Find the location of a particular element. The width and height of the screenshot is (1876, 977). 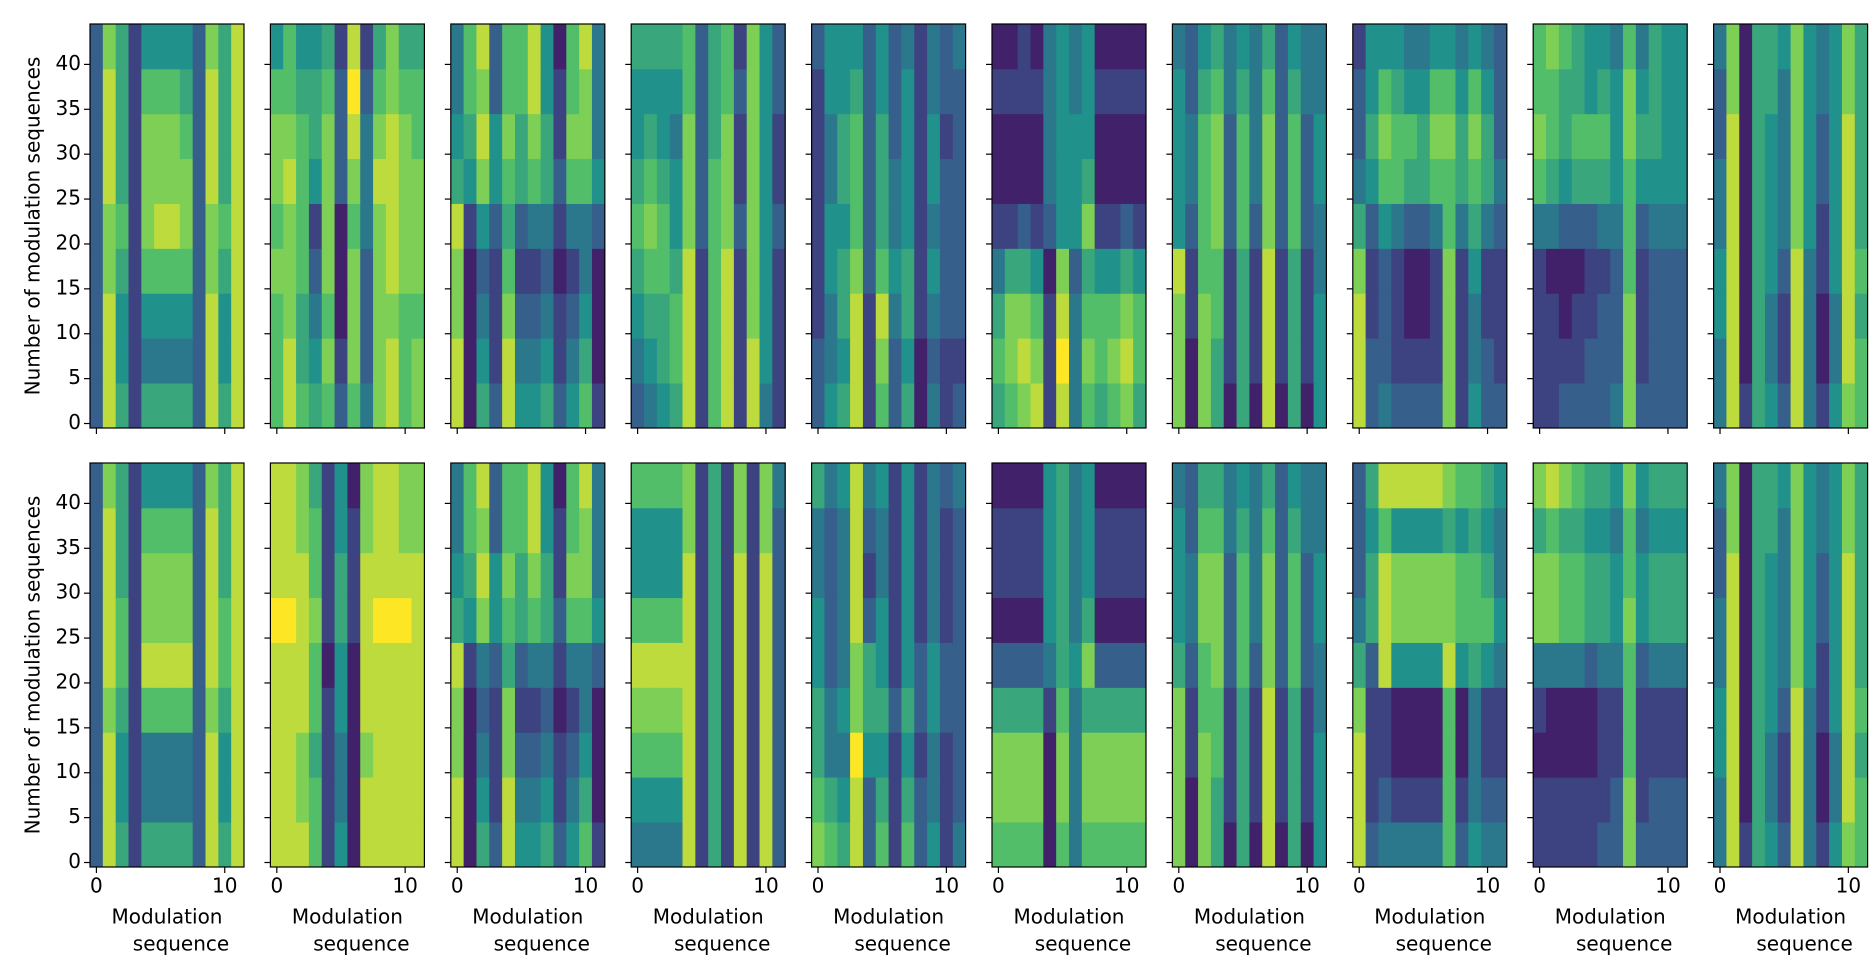

y-tick-label: 15 is located at coordinates (68, 287).